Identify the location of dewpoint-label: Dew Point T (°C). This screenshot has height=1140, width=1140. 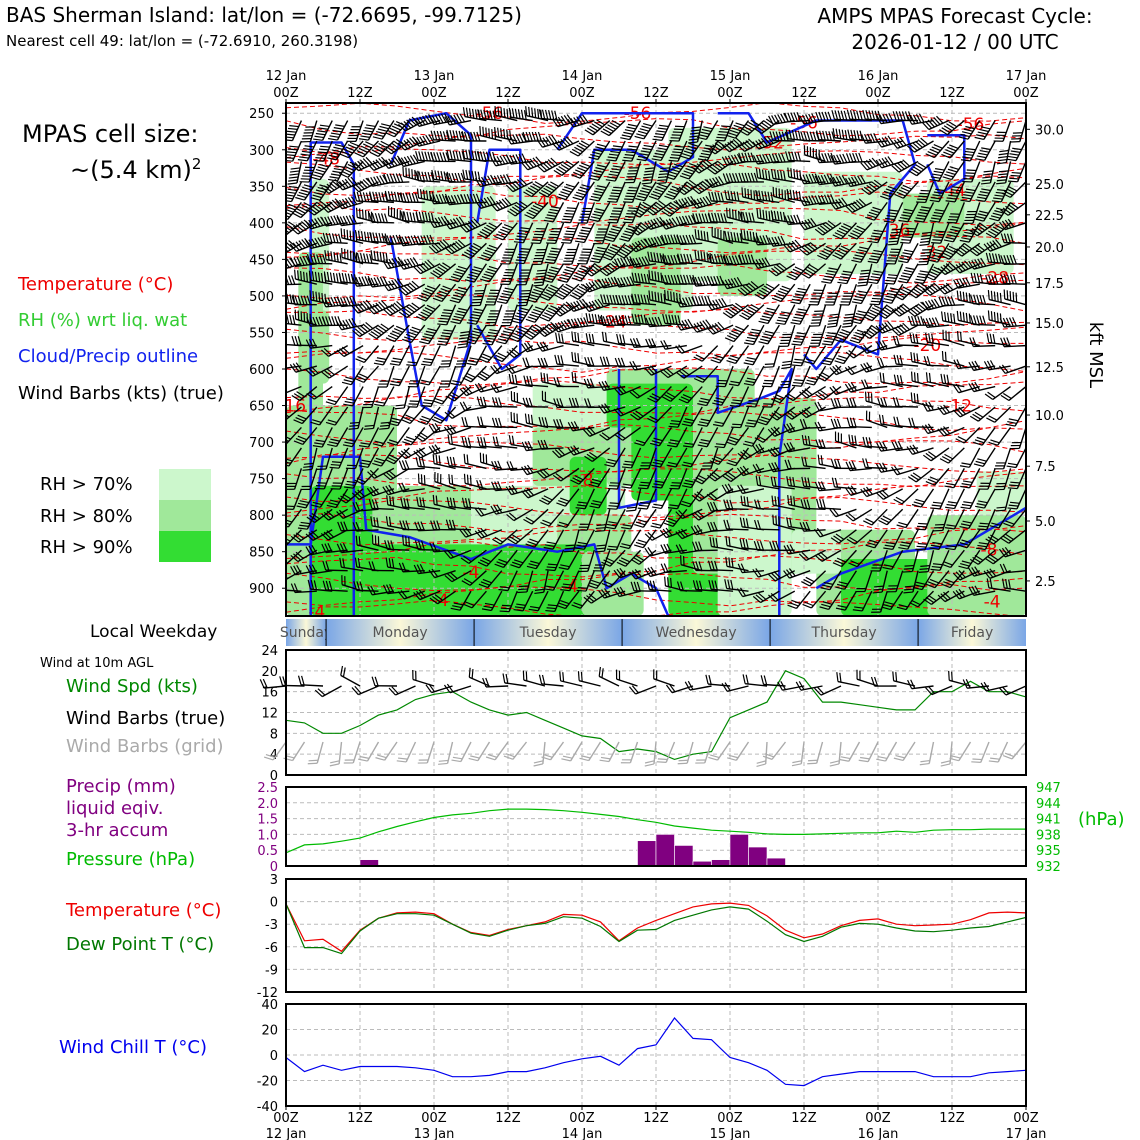
(140, 944).